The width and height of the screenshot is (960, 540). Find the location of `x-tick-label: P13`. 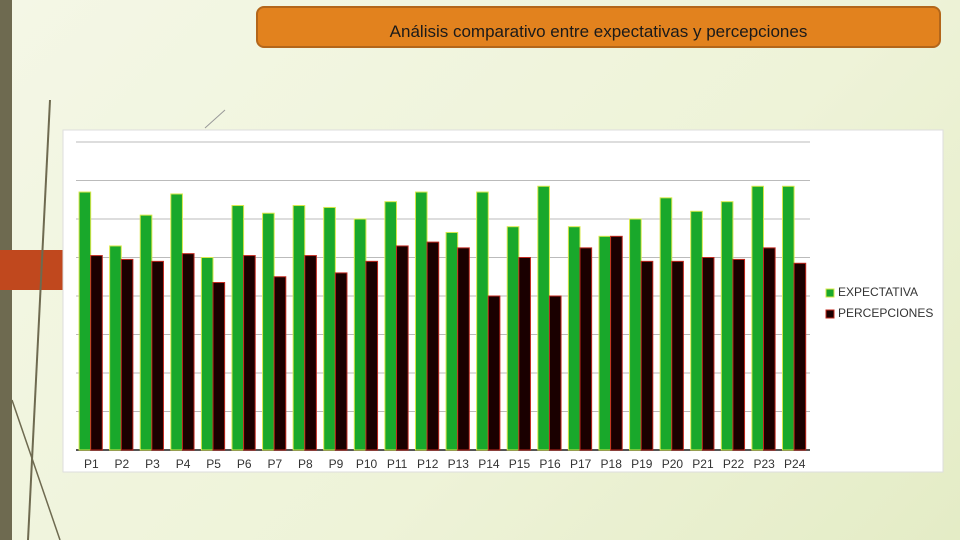

x-tick-label: P13 is located at coordinates (459, 464).